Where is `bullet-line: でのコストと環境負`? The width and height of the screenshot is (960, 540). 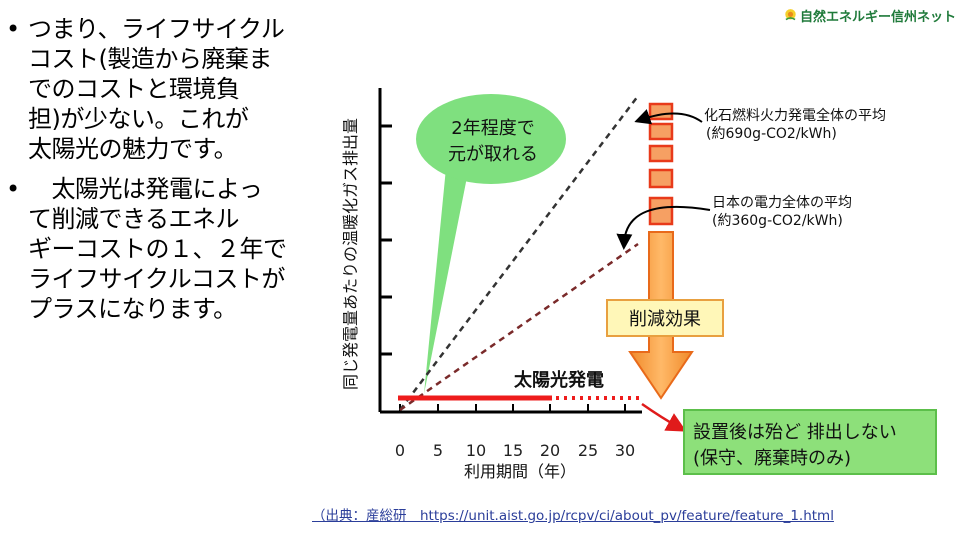
bullet-line: でのコストと環境負 is located at coordinates (134, 89).